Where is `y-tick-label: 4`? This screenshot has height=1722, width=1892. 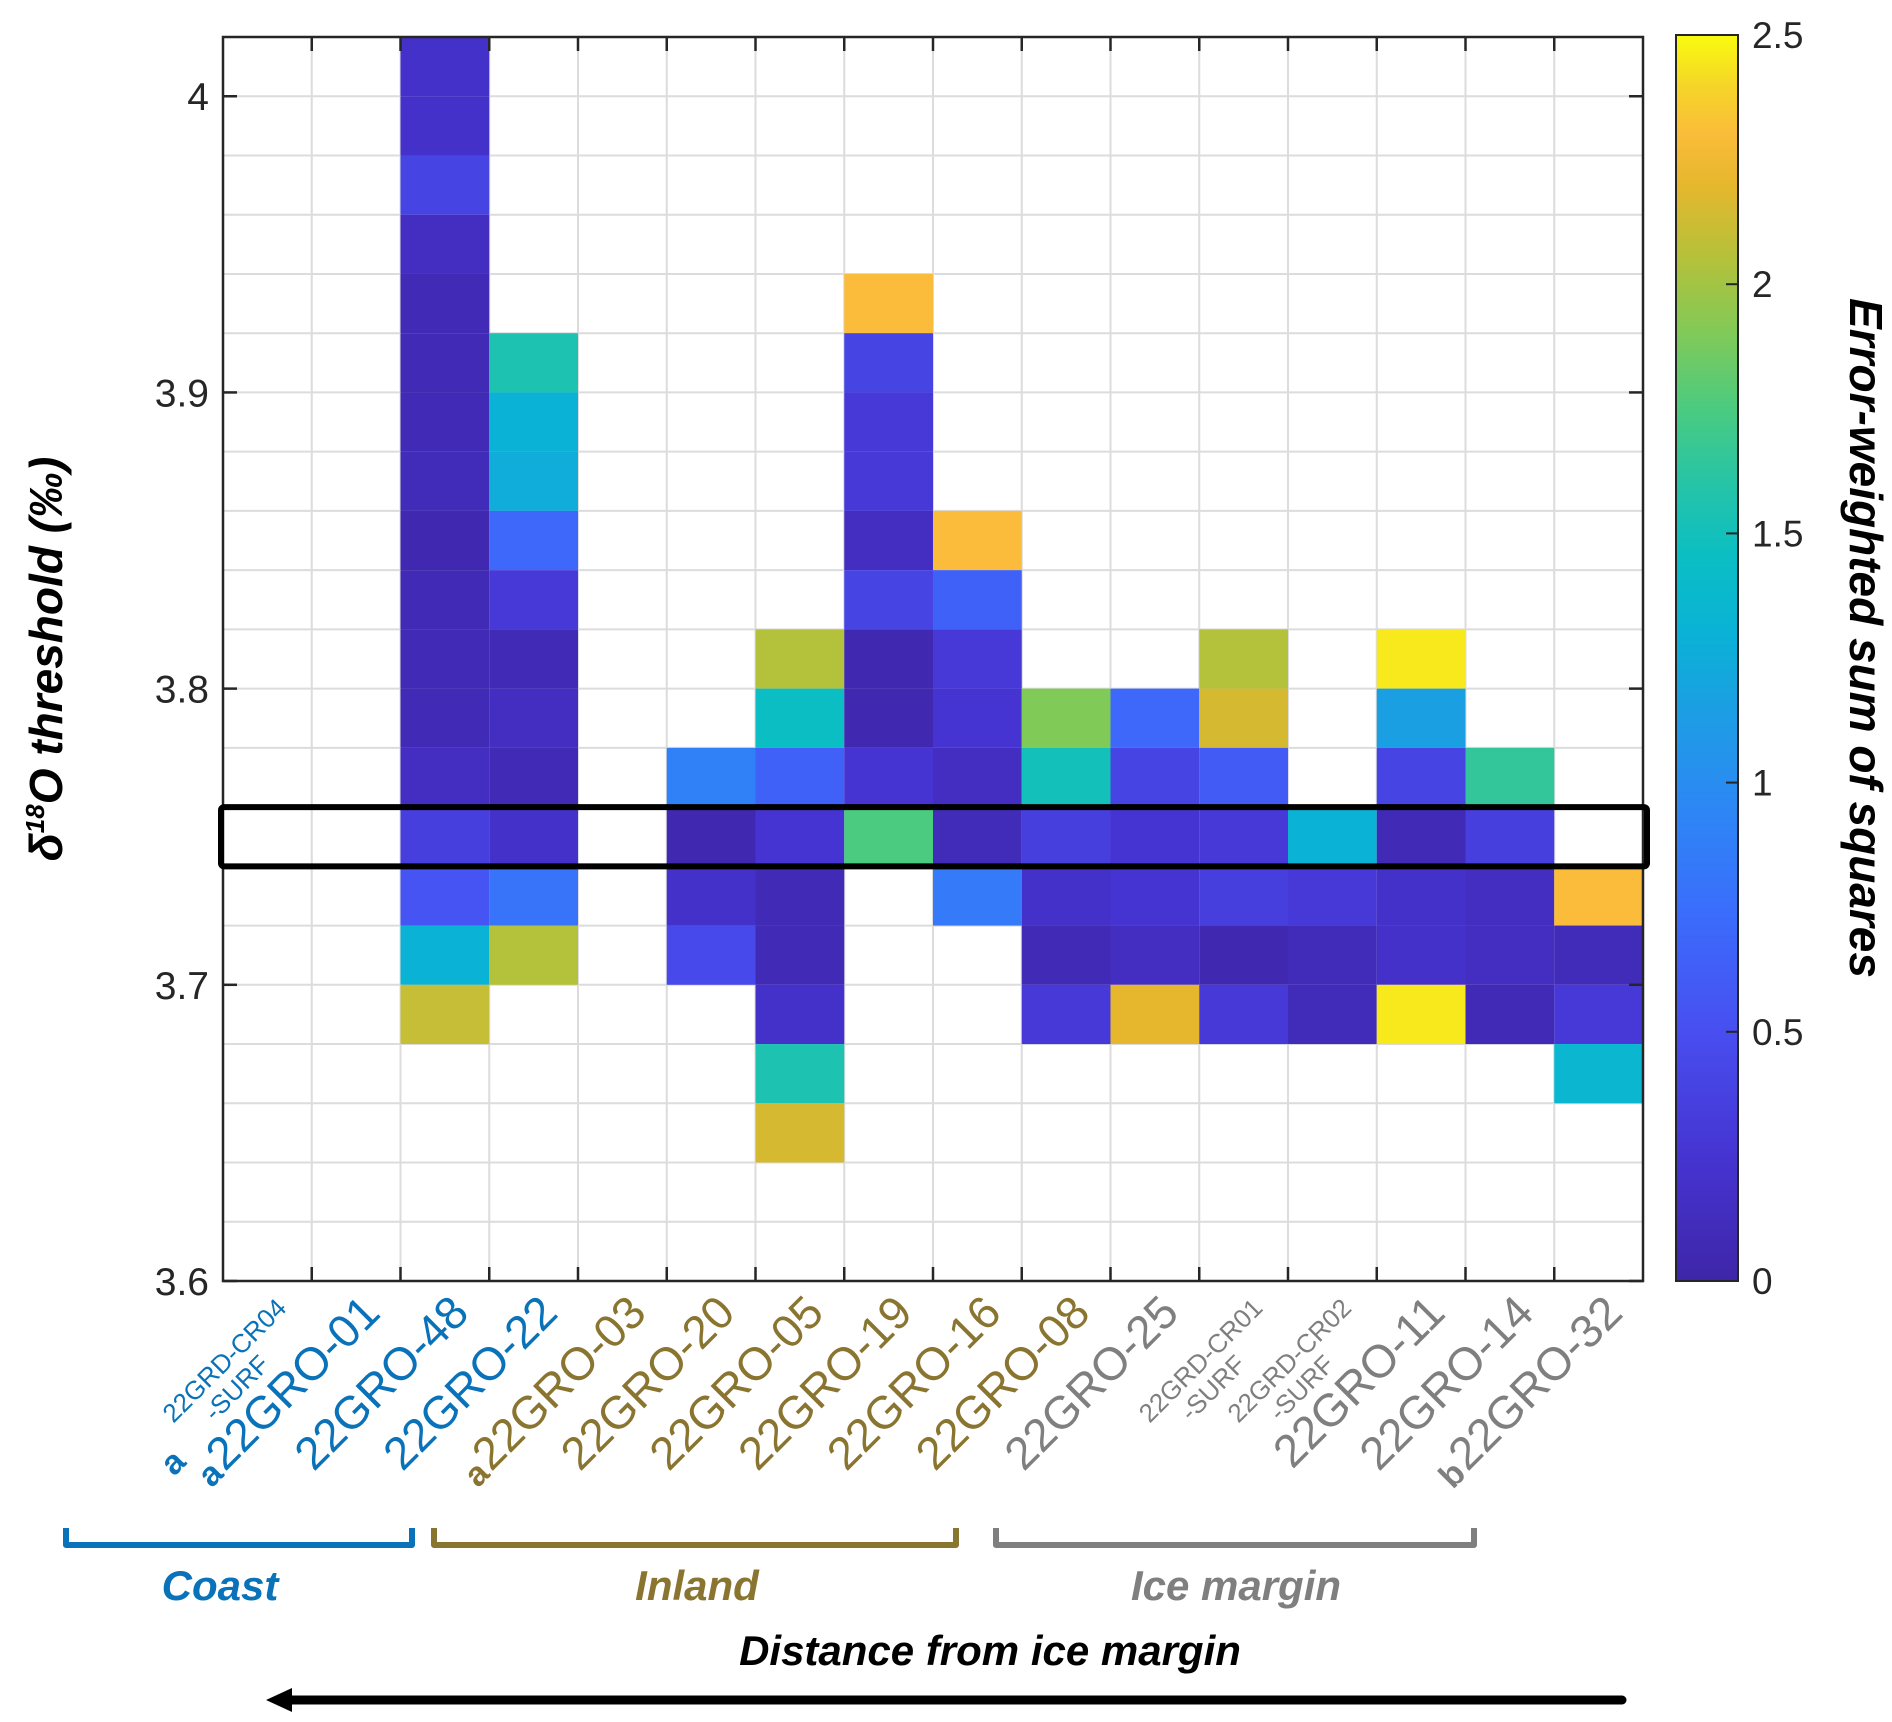 y-tick-label: 4 is located at coordinates (198, 97).